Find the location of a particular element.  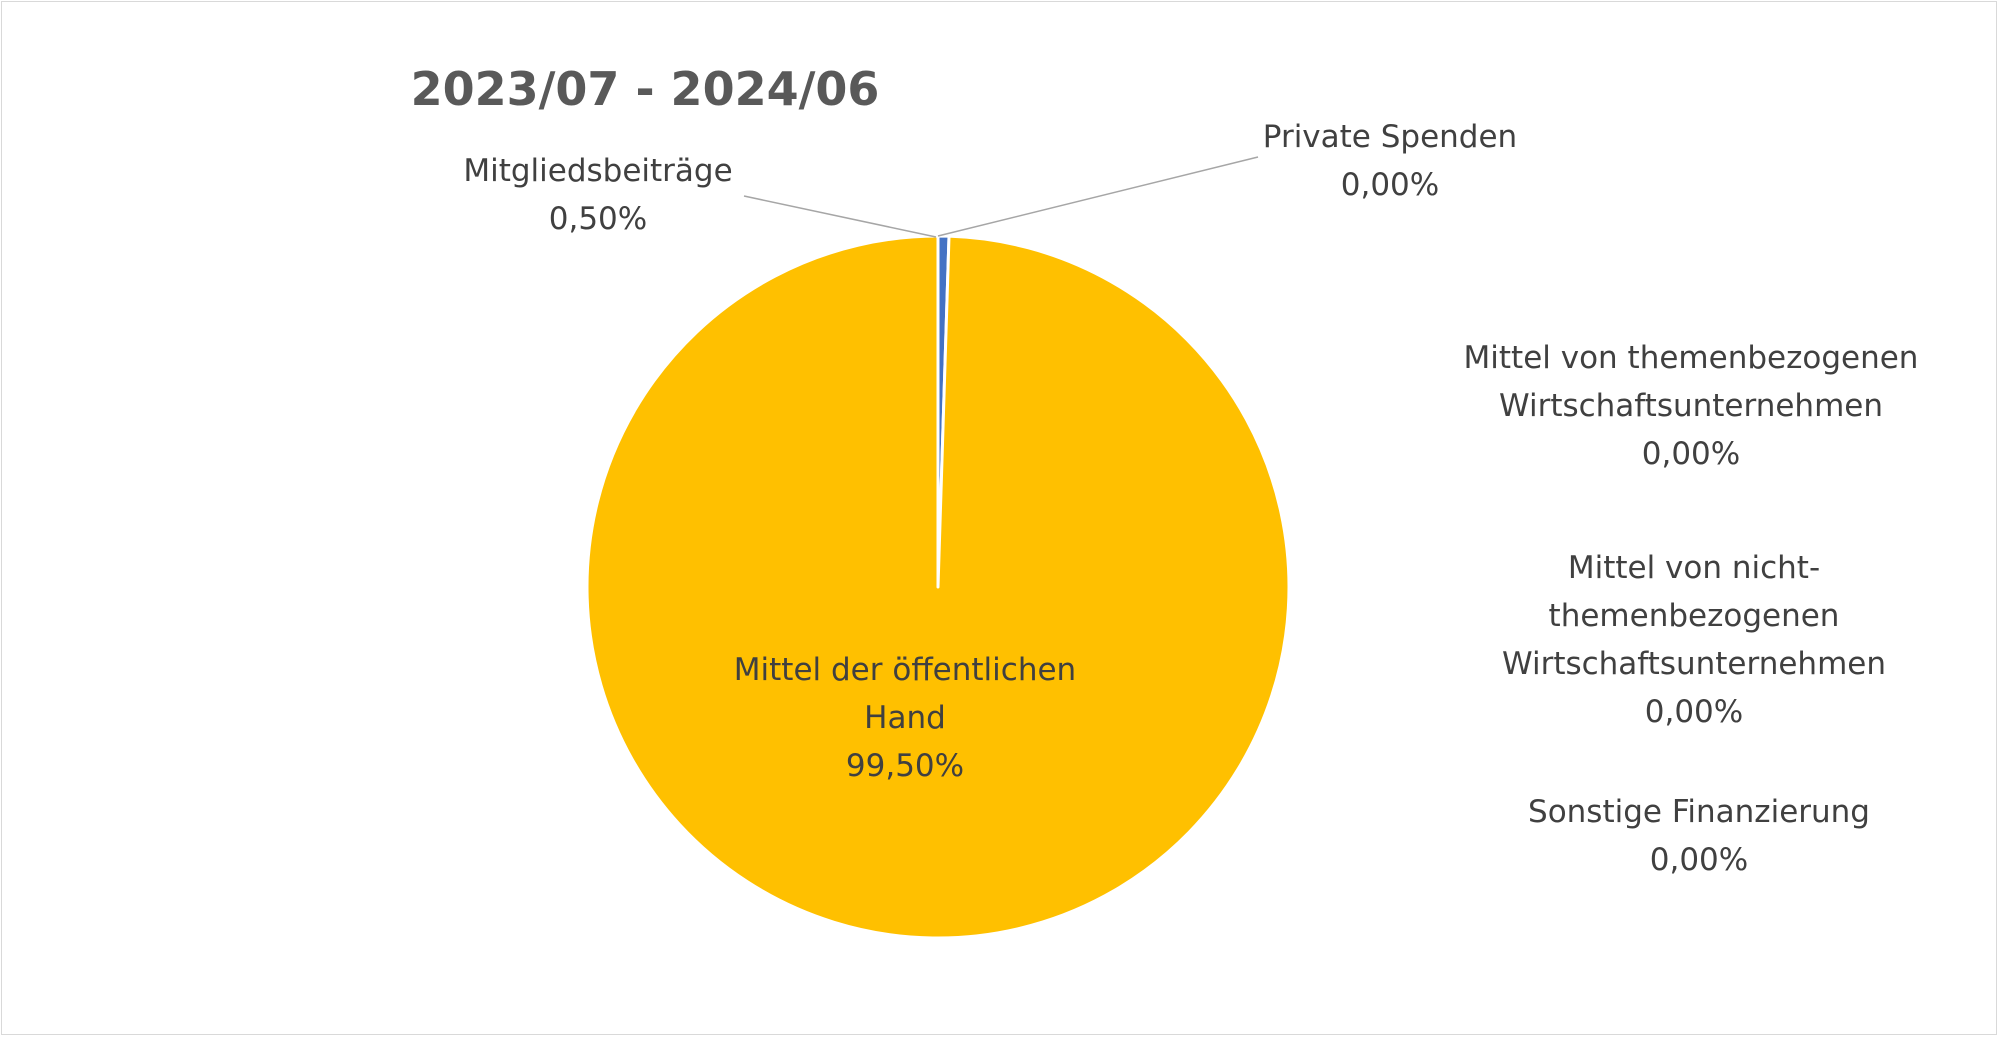

slice-category-label: Mittel von nicht- is located at coordinates (1694, 568).